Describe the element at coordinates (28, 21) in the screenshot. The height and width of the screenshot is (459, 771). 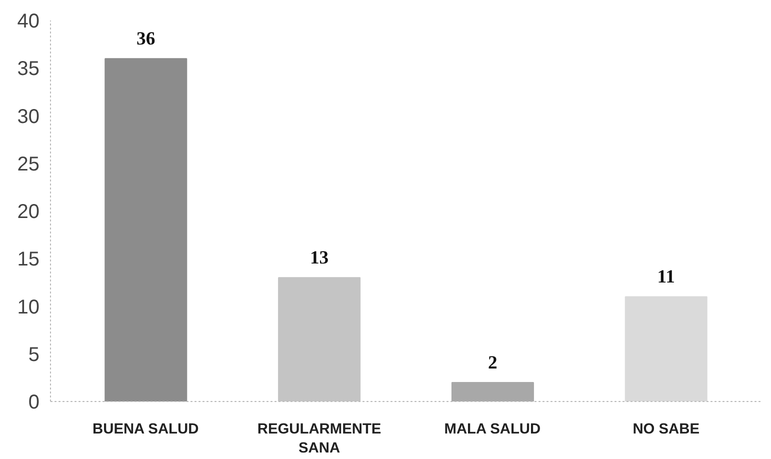
I see `y-tick-label: 40` at that location.